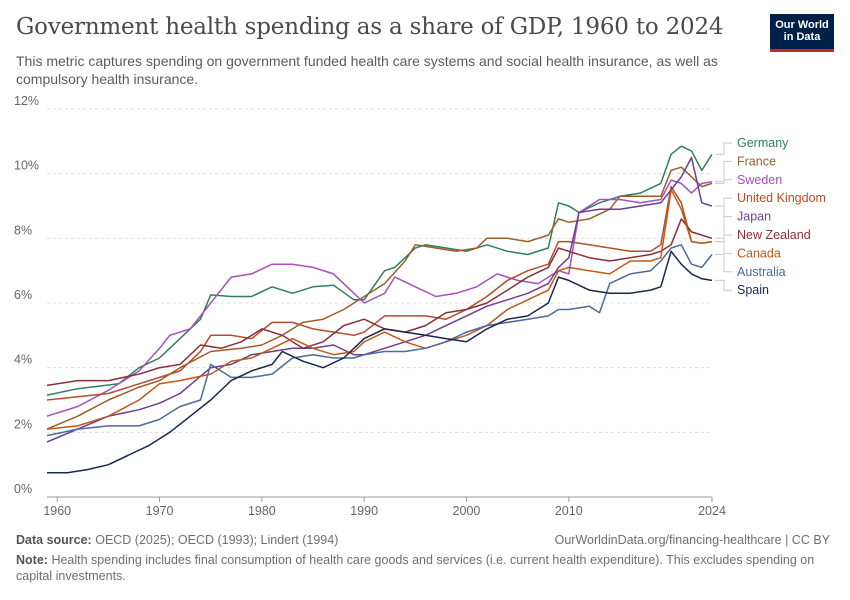 The height and width of the screenshot is (600, 850). Describe the element at coordinates (262, 511) in the screenshot. I see `x-tick-label: 1980` at that location.